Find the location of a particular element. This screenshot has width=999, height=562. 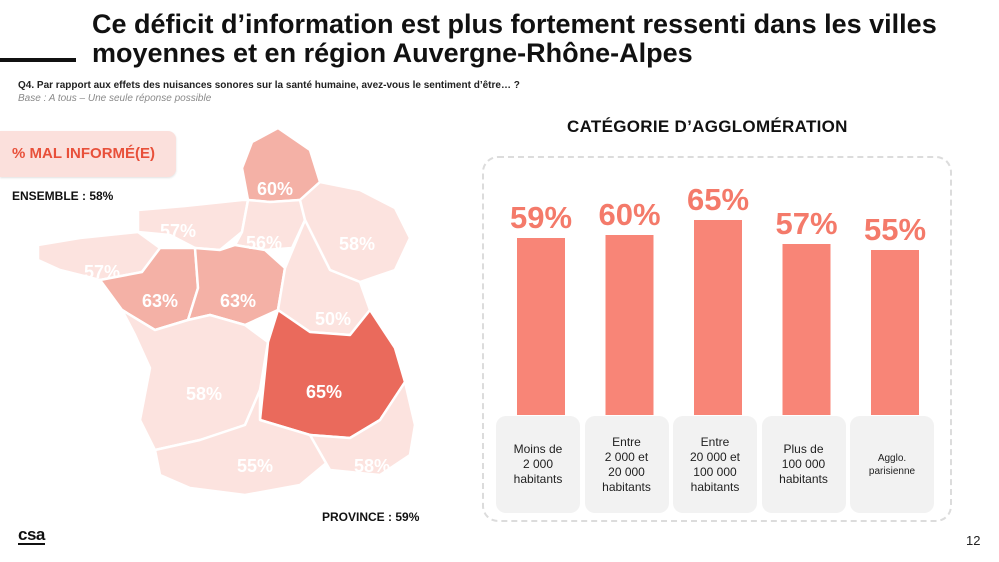

region-value-auvergne-rhone-alpes: 65% is located at coordinates (324, 392).